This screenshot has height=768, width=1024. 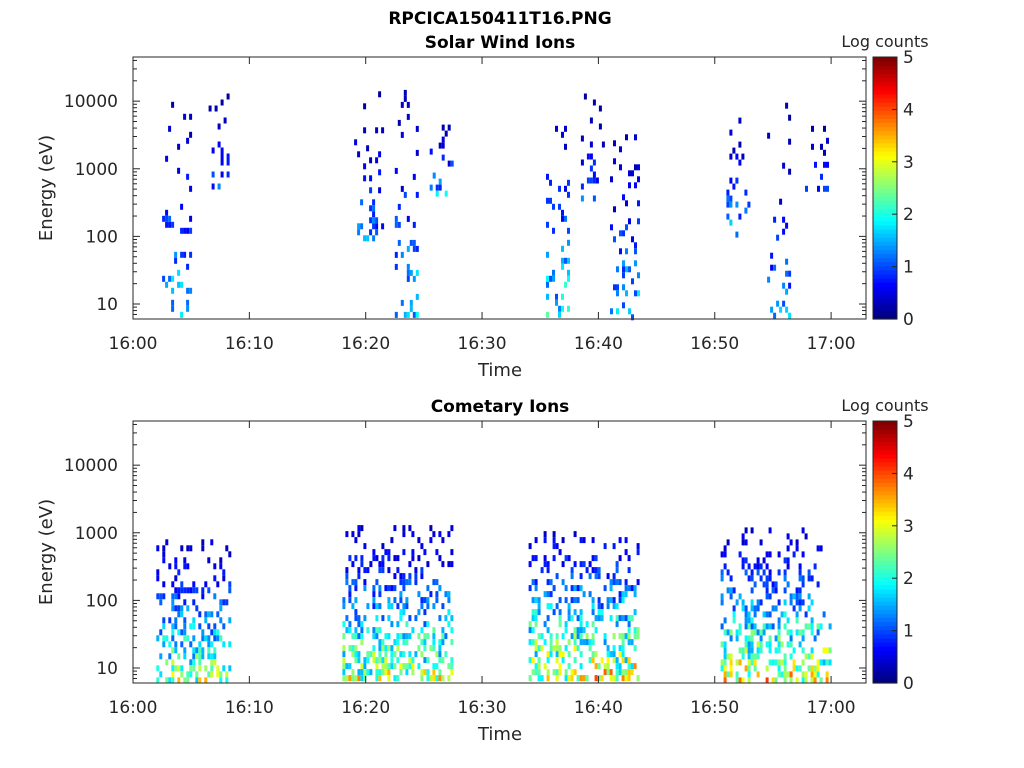 What do you see at coordinates (46, 188) in the screenshot?
I see `y-axis-label: Energy (eV)` at bounding box center [46, 188].